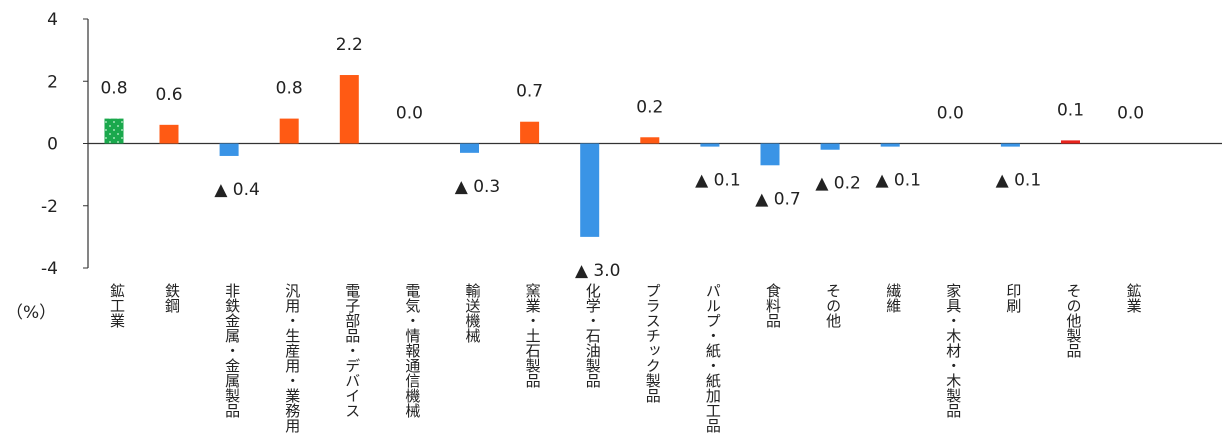 This screenshot has width=1226, height=447. Describe the element at coordinates (31, 313) in the screenshot. I see `y-unit-label: （%）` at that location.